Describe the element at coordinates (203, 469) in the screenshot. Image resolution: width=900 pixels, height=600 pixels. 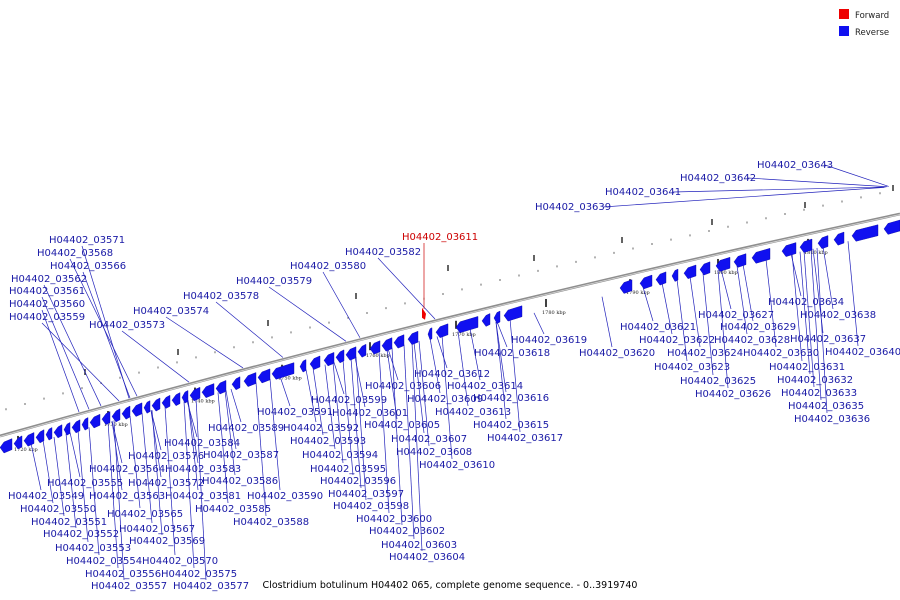
I see `gene-label: H04402_03583` at that location.